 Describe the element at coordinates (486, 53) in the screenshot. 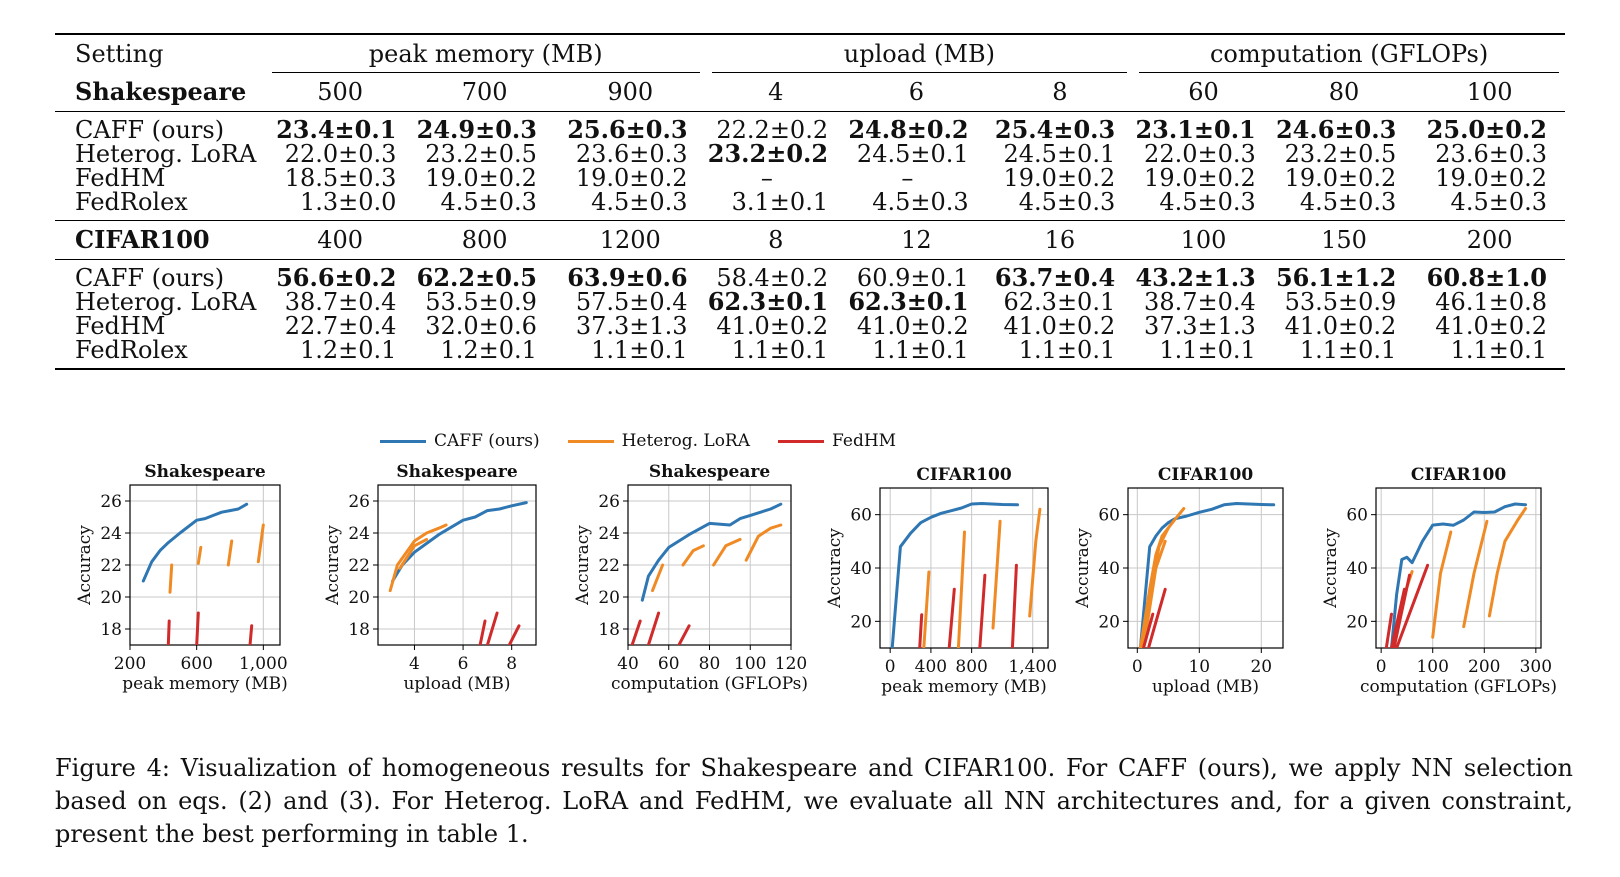

I see `group-header: peak memory (MB)` at that location.